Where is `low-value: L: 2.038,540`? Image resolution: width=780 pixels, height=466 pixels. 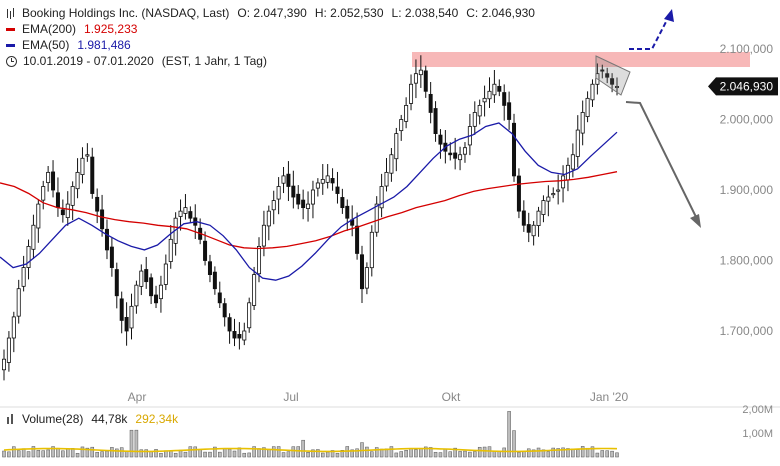 low-value: L: 2.038,540 is located at coordinates (425, 13).